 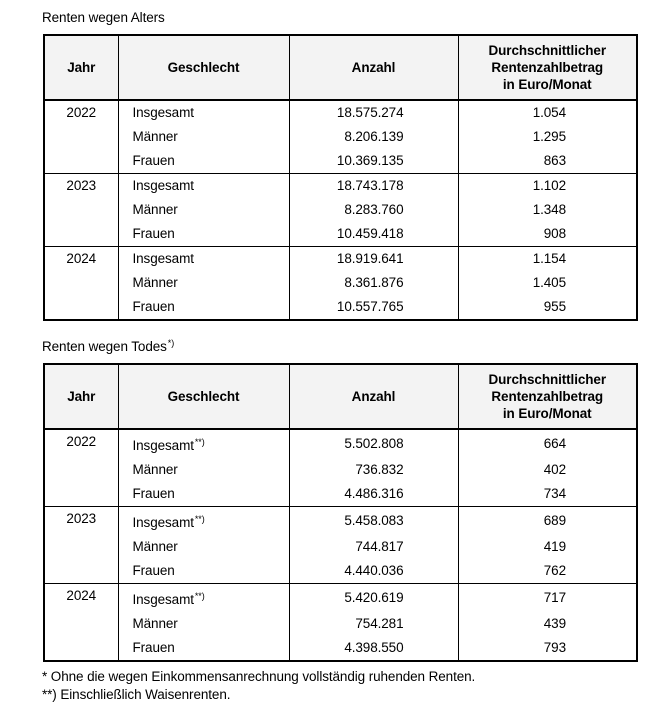 I want to click on table-row: 2023 Insgesamt**) 5.458.083 689, so click(x=340, y=545).